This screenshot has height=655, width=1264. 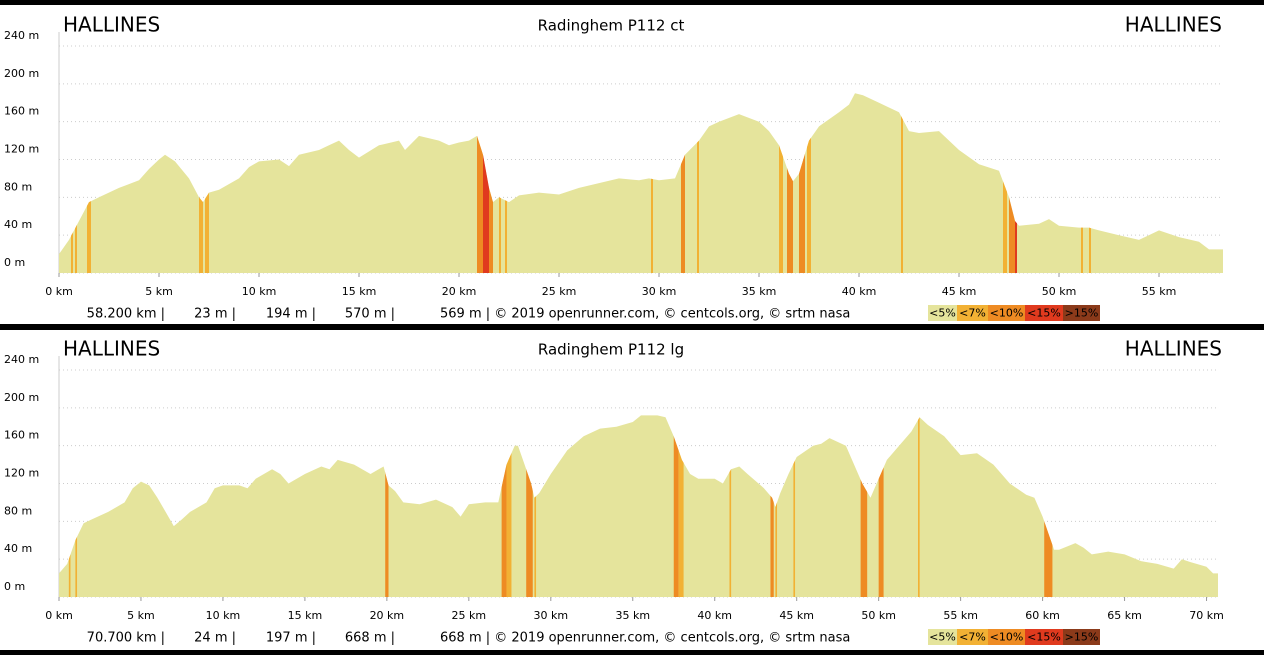 I want to click on top-bar, so click(x=632, y=2).